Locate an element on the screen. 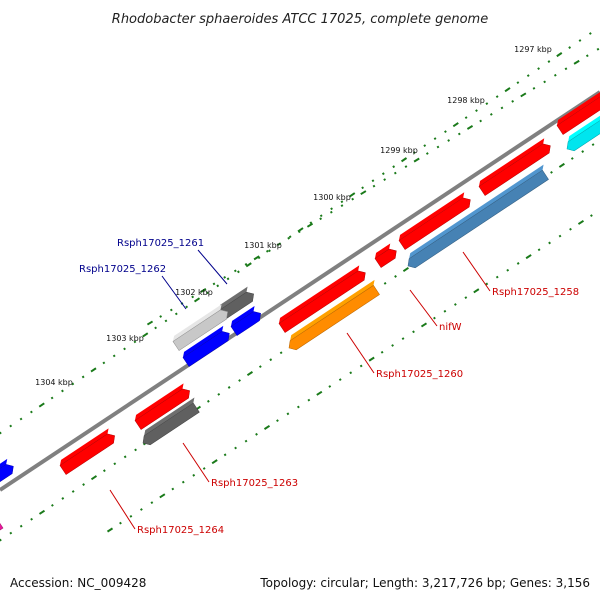  gene-label: nifW is located at coordinates (450, 327).